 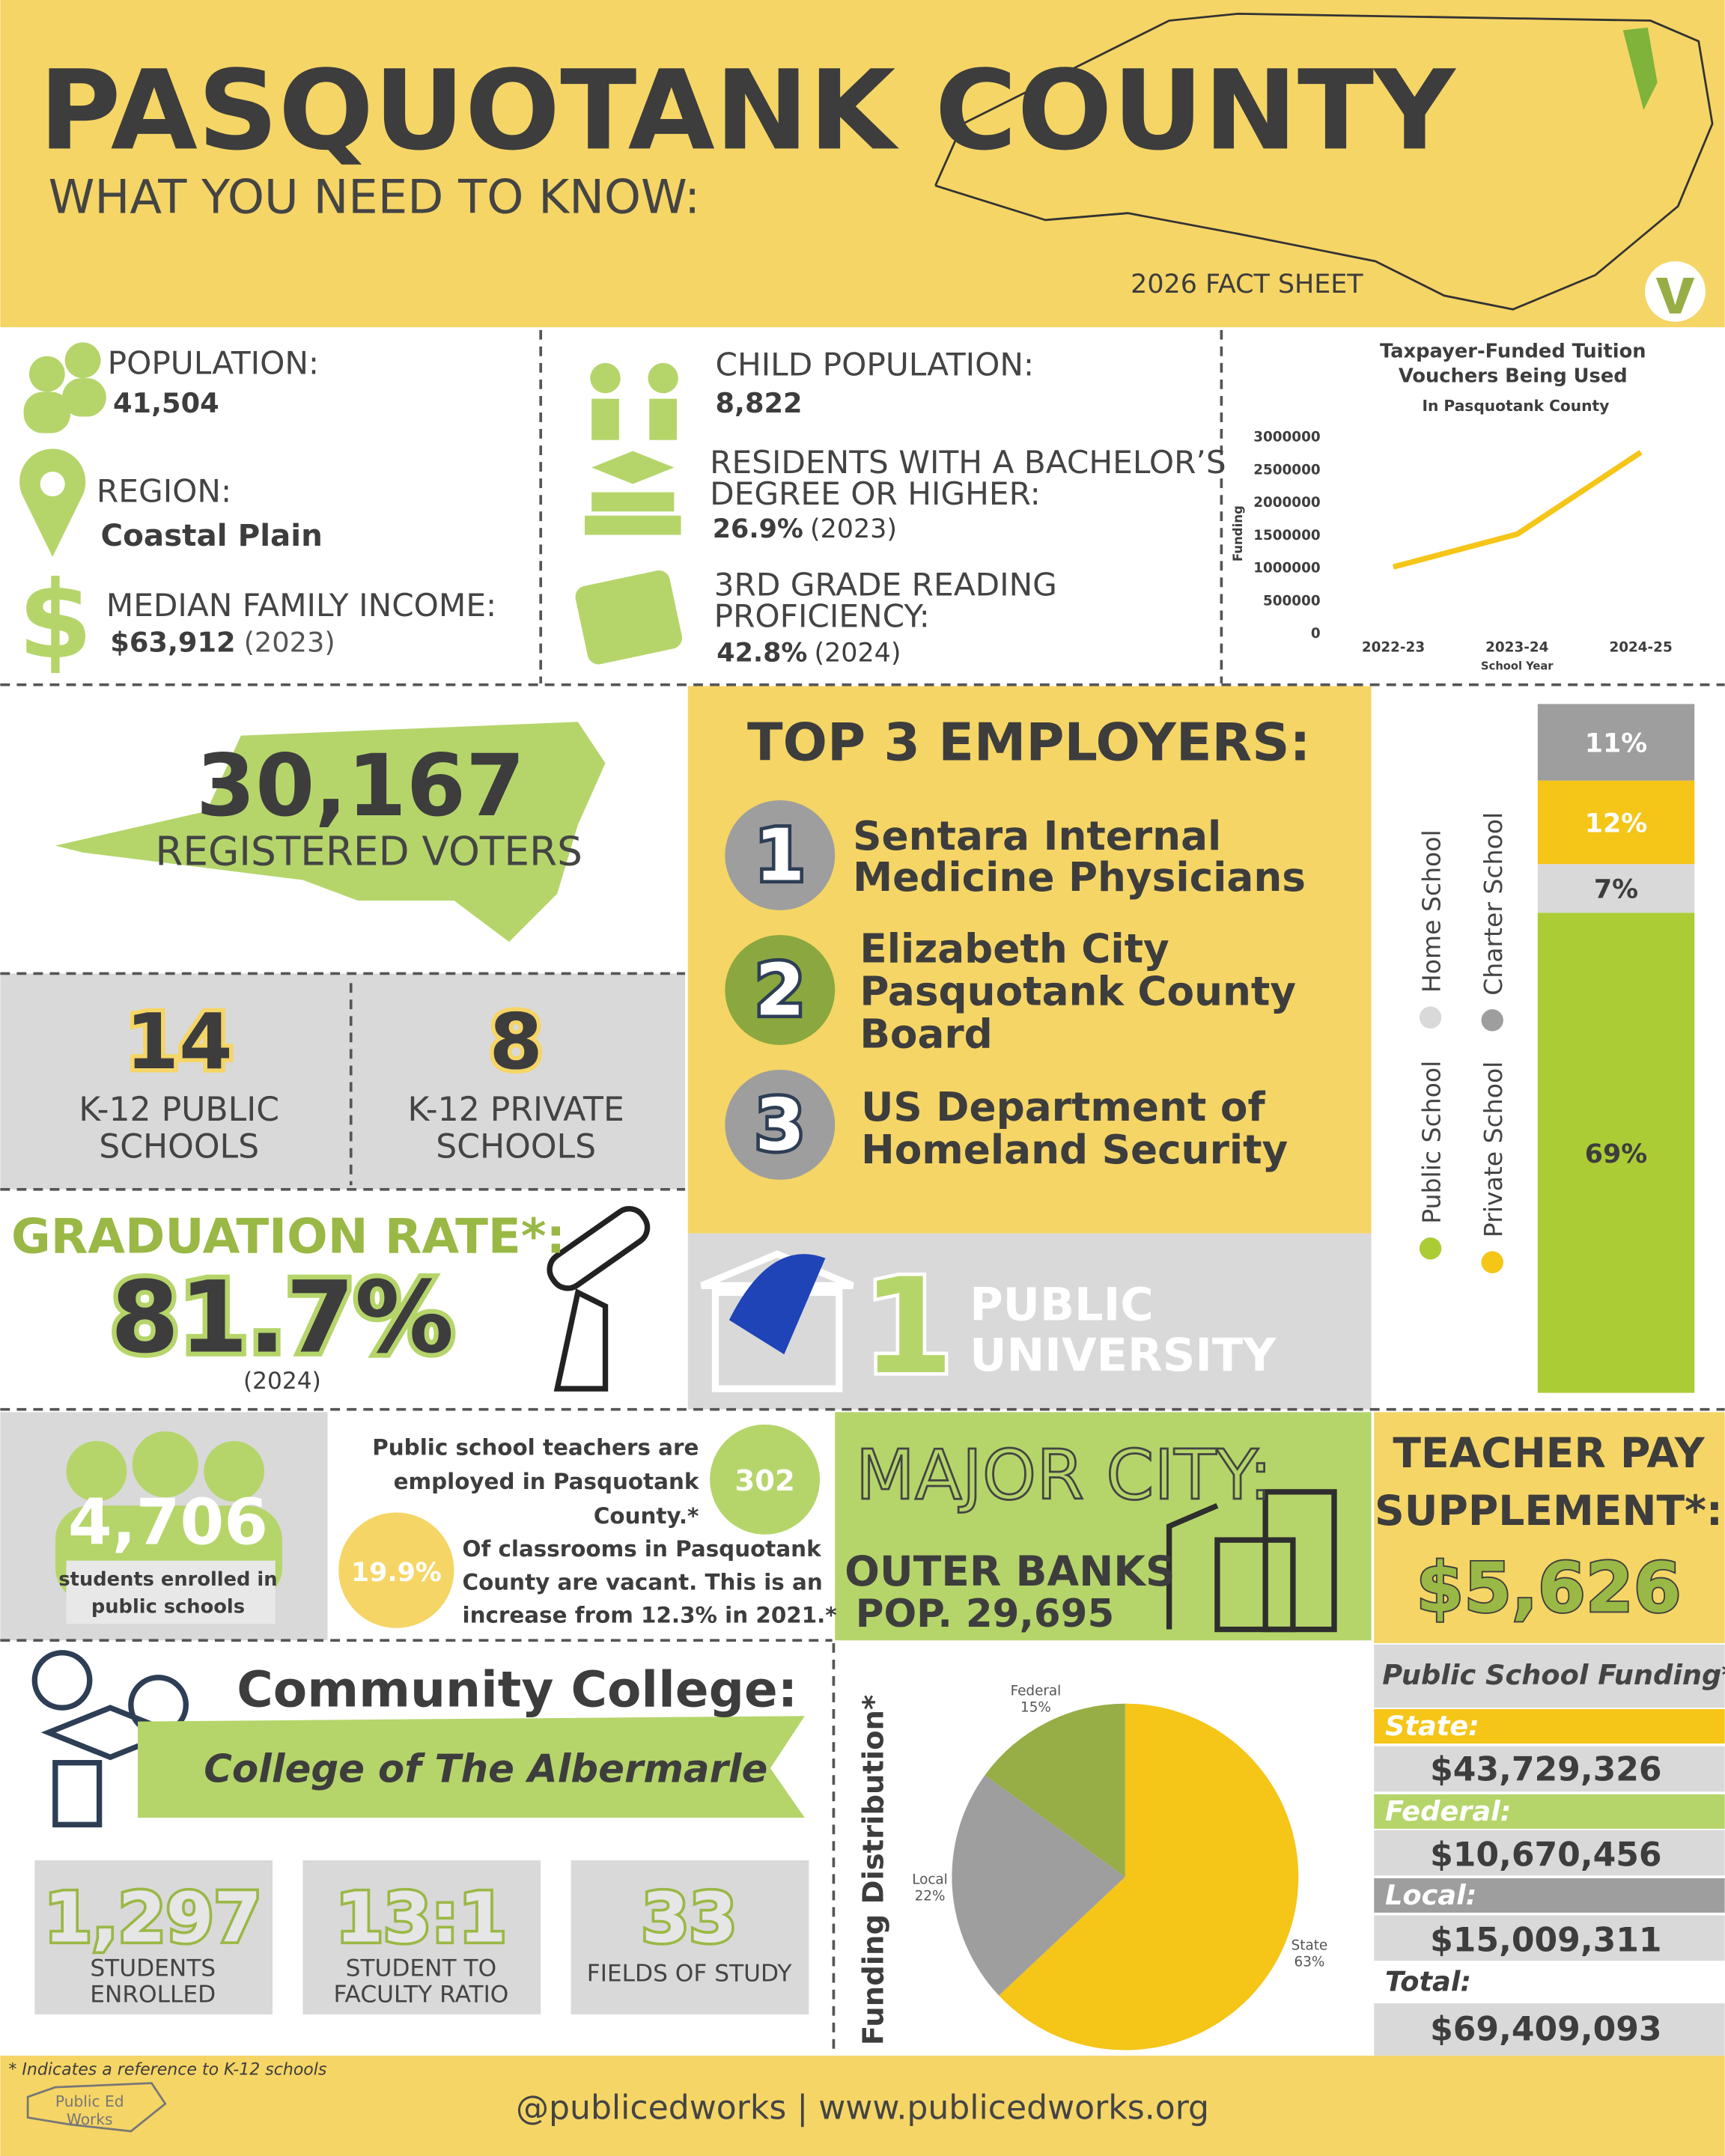 I want to click on stat-value: 30,167, so click(x=360, y=785).